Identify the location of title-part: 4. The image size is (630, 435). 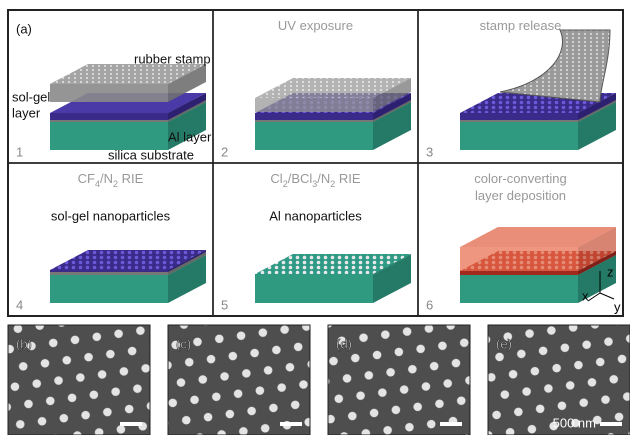
(97, 184).